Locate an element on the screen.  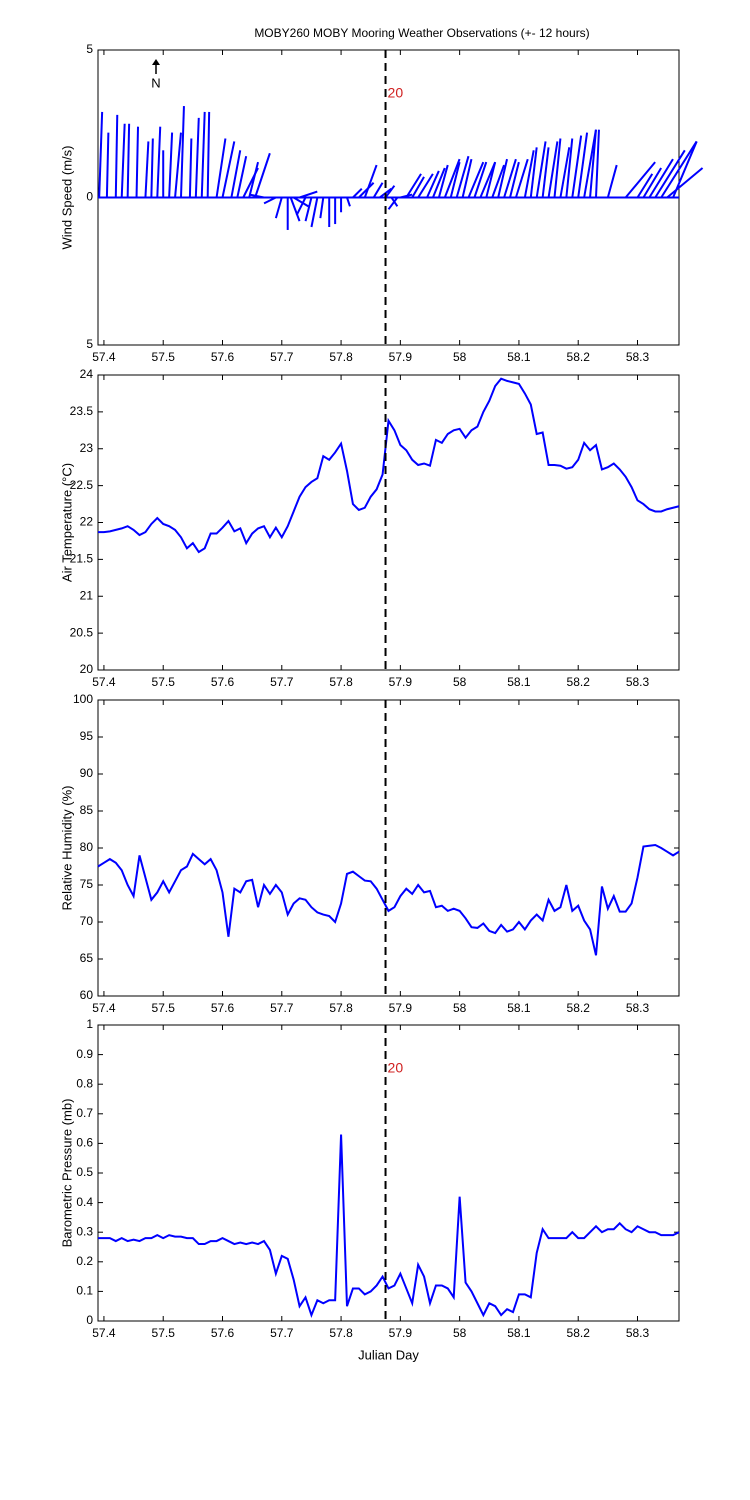
y-tick-label: 0.2 is located at coordinates (84, 1261).